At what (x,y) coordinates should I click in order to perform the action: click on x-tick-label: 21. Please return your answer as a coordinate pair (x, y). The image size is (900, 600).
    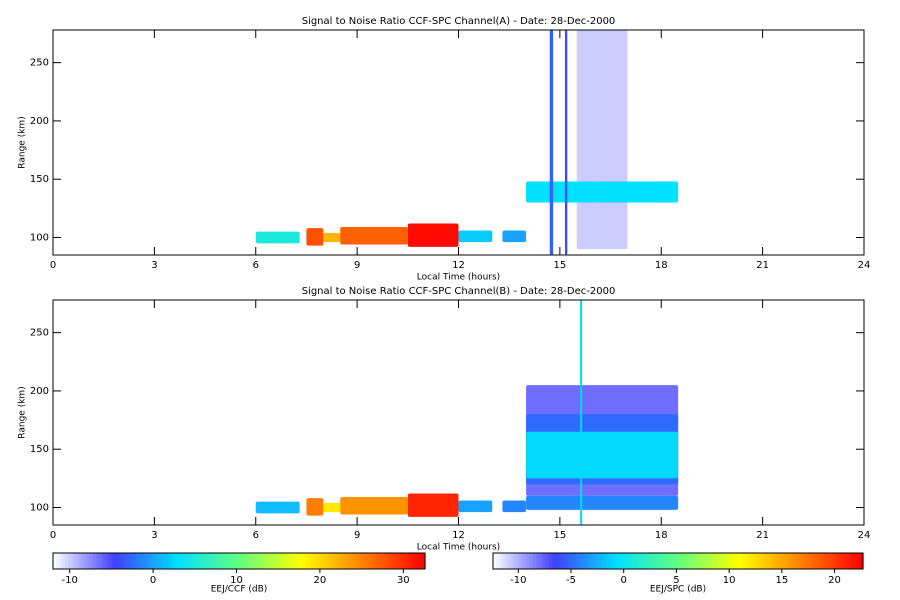
    Looking at the image, I should click on (762, 535).